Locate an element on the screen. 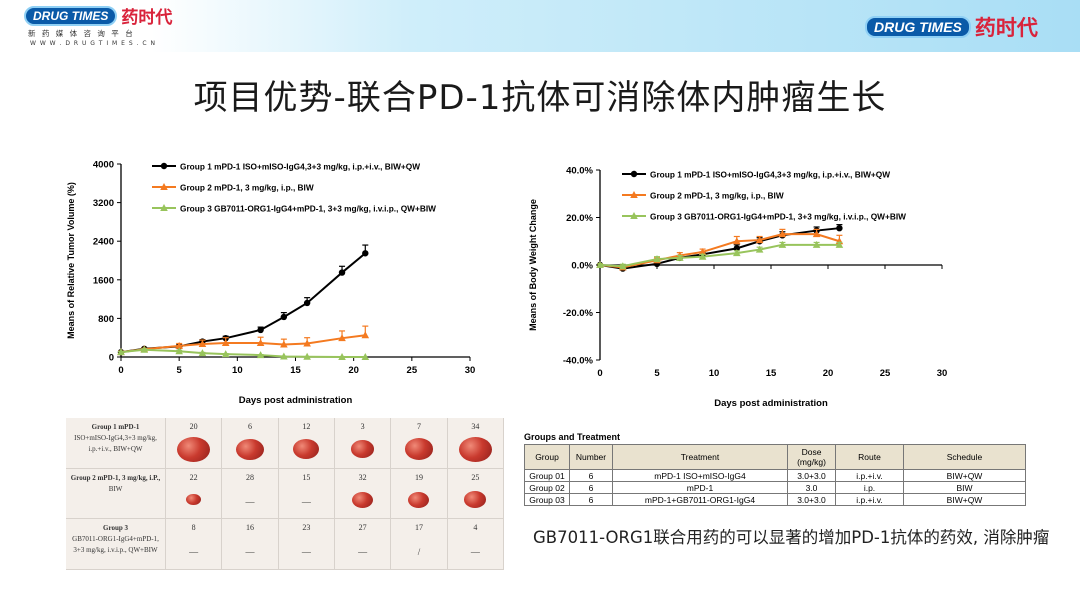 The image size is (1080, 608). table-cell: mPD-1 ISO+mISO-IgG4 is located at coordinates (700, 475).